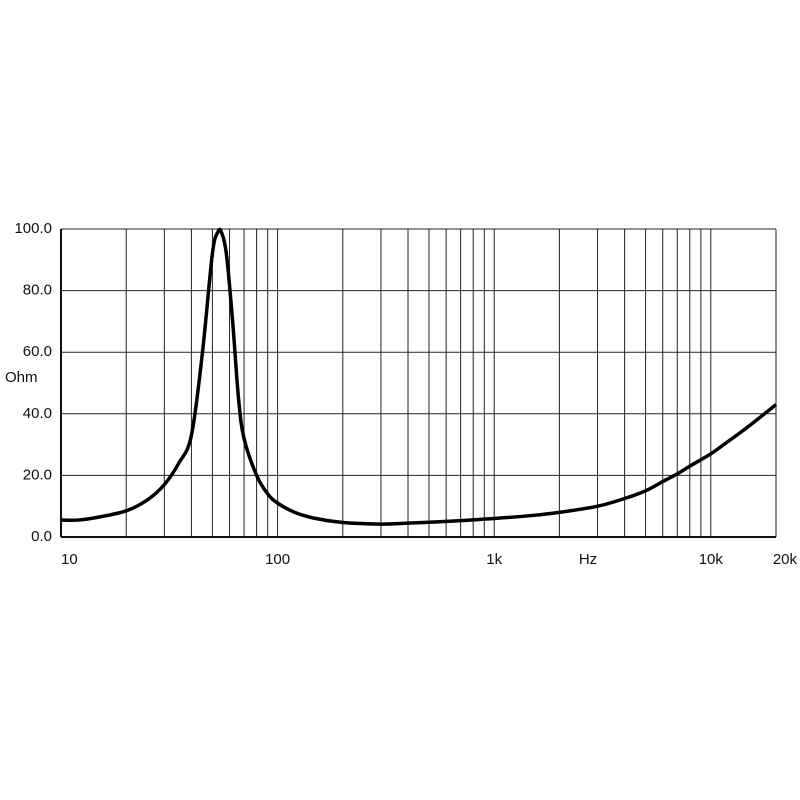 The width and height of the screenshot is (800, 800). What do you see at coordinates (37, 351) in the screenshot?
I see `y-tick-label: 60.0` at bounding box center [37, 351].